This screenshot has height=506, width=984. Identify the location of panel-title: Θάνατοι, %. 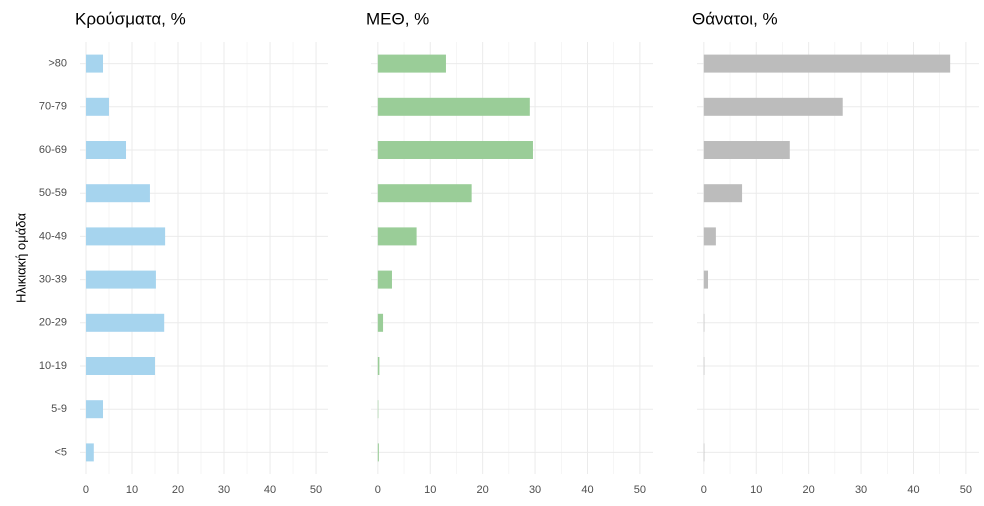
(735, 18).